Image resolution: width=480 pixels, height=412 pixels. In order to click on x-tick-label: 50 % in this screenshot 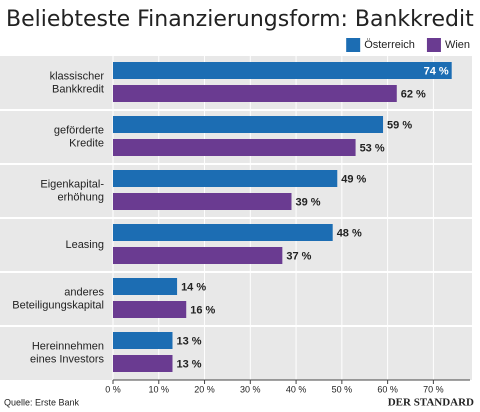, I will do `click(342, 389)`.